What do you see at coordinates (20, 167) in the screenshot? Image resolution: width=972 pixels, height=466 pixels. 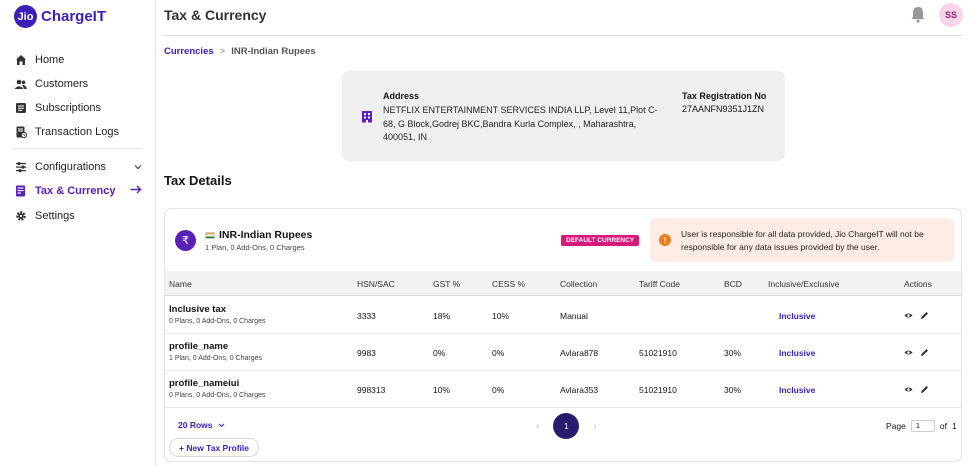 I see `configurations-icon` at bounding box center [20, 167].